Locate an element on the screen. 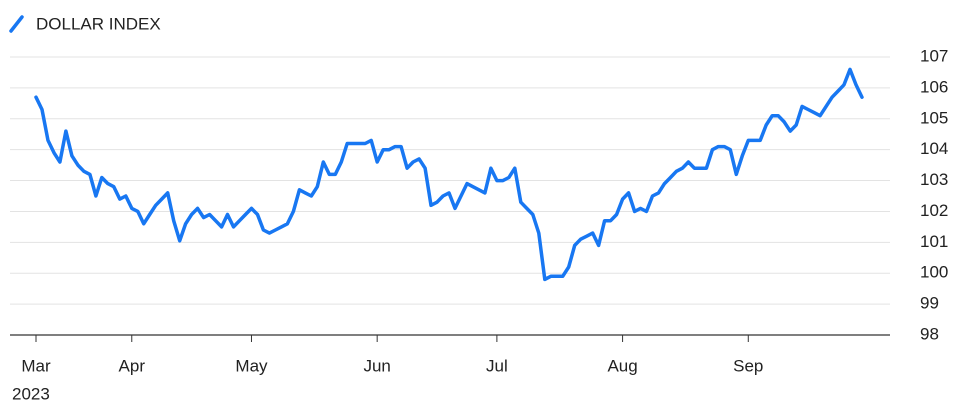  x-tick-label: Jun is located at coordinates (376, 365).